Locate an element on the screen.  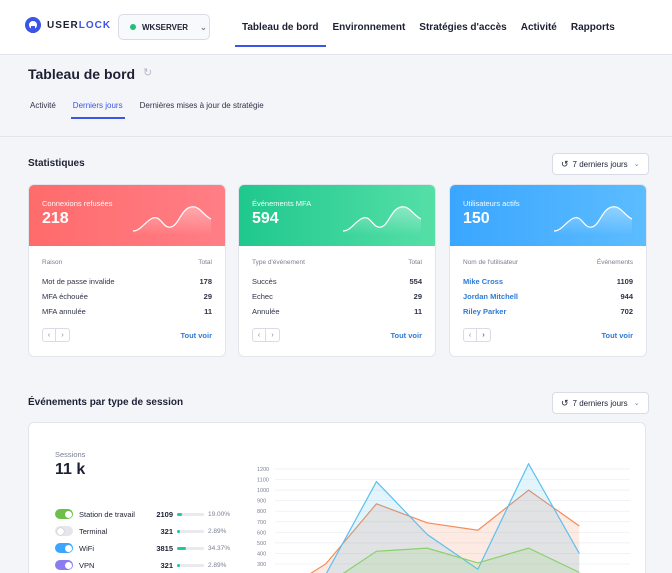
tab-policy-updates: Dernières mises à jour de stratégie is located at coordinates (201, 105).